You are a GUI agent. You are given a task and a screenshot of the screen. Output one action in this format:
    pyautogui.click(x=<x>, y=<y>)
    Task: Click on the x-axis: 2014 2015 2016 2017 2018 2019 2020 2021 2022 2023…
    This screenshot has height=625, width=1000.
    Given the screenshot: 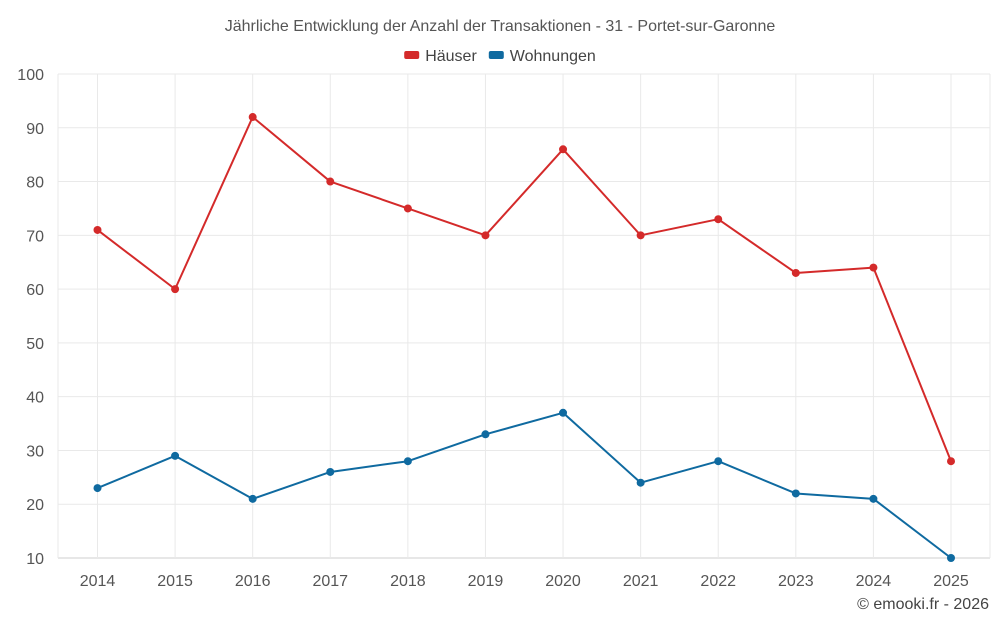 What is the action you would take?
    pyautogui.click(x=524, y=581)
    